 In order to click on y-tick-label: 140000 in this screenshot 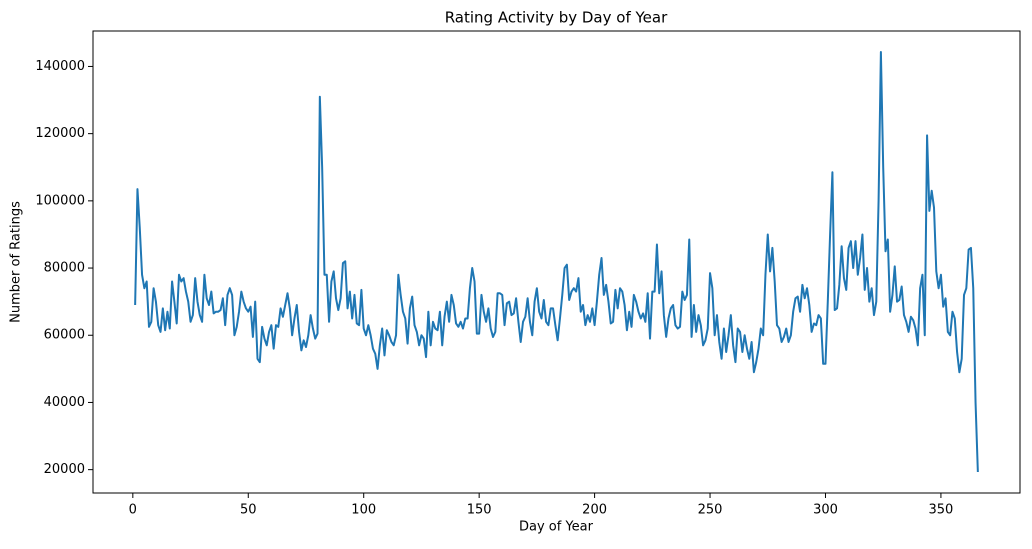, I will do `click(60, 66)`.